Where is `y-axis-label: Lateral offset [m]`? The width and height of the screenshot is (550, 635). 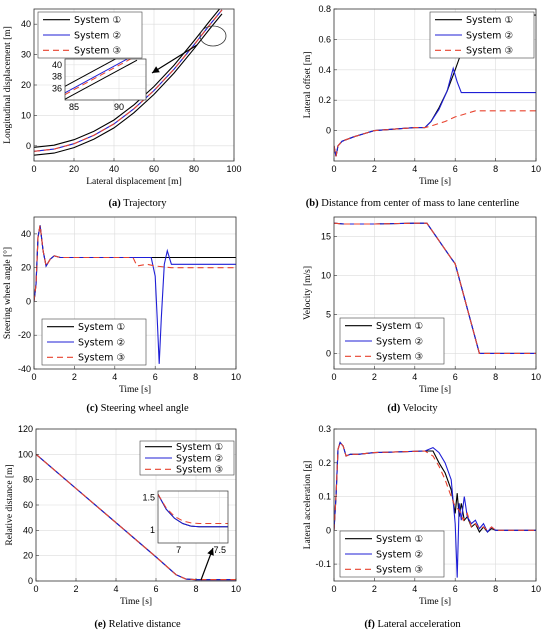
y-axis-label: Lateral offset [m] is located at coordinates (307, 85).